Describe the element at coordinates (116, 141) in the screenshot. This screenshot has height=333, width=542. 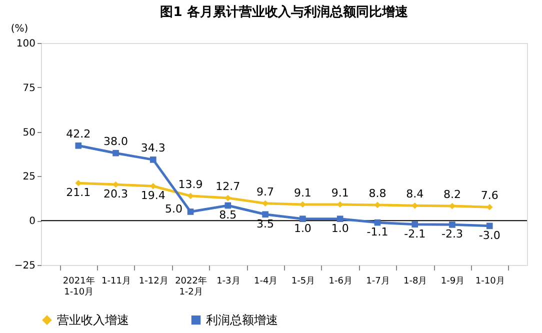
I see `data-label: 38.0` at that location.